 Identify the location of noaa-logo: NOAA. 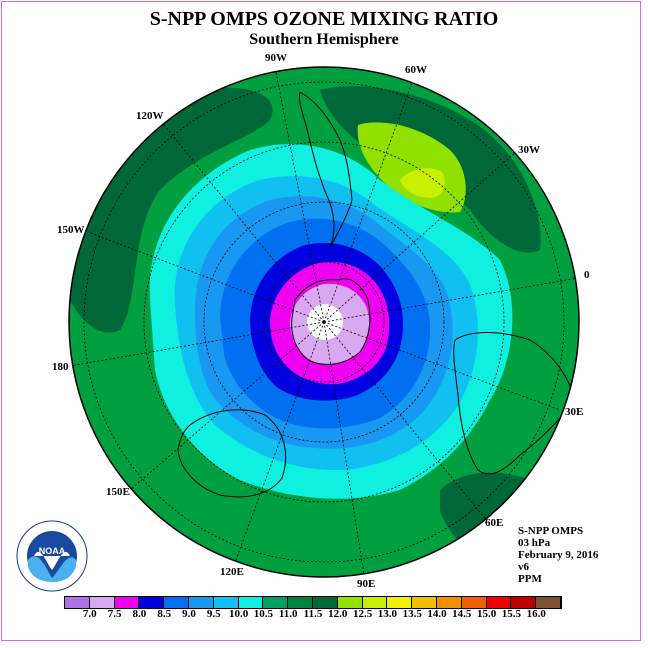
(52, 556).